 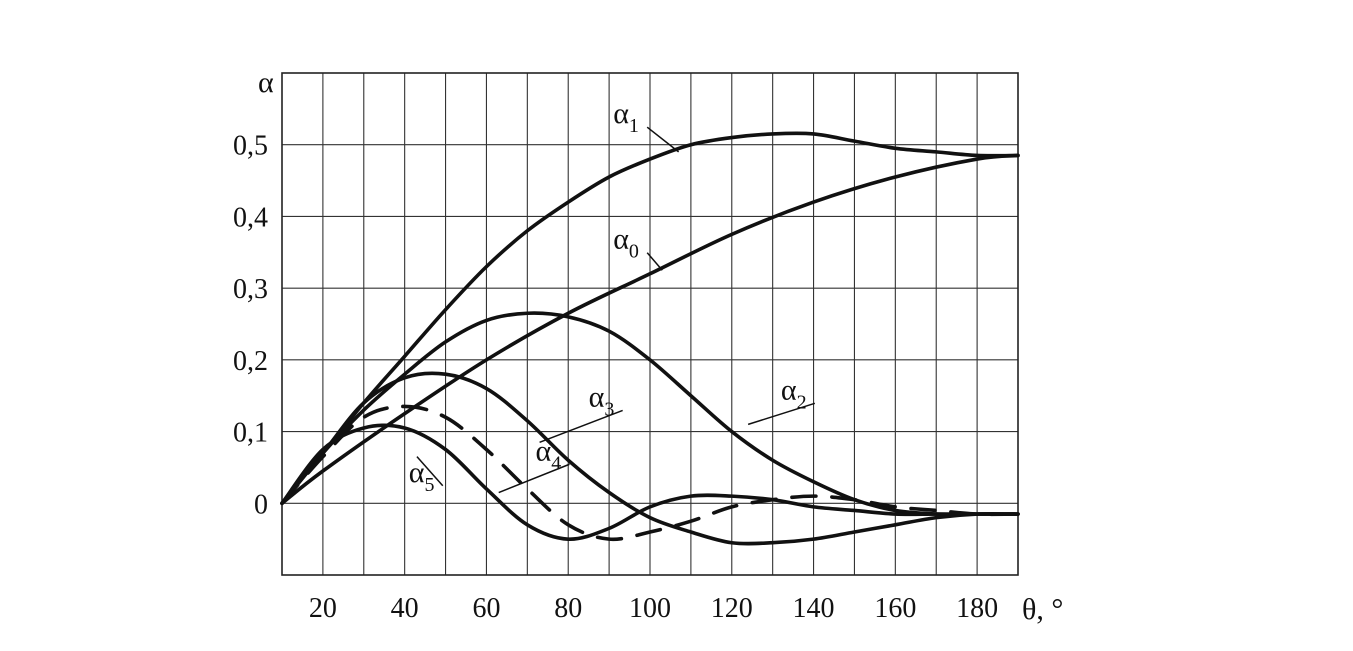 I want to click on series-line-α4, so click(x=650, y=473).